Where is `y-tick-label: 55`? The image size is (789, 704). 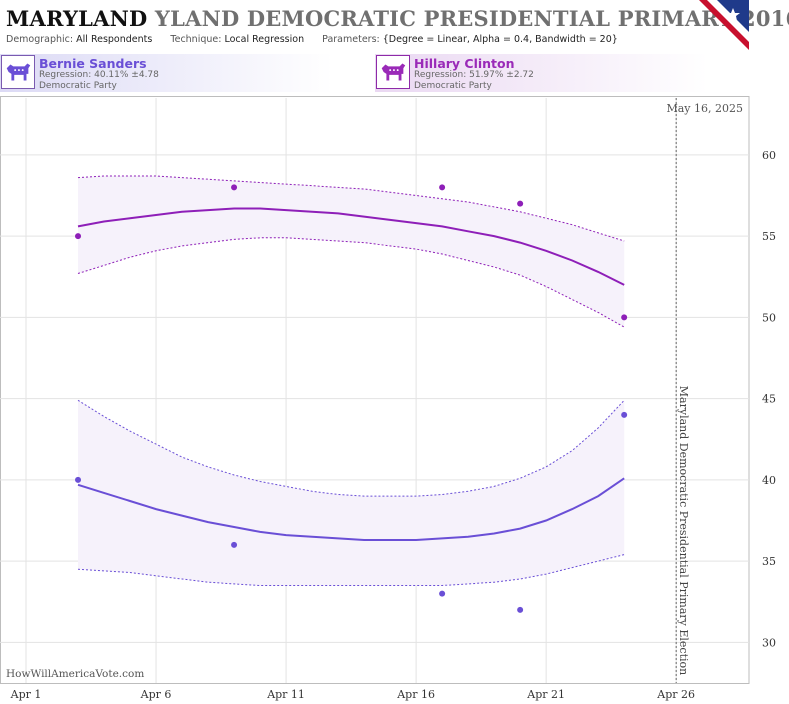
y-tick-label: 55 is located at coordinates (769, 236).